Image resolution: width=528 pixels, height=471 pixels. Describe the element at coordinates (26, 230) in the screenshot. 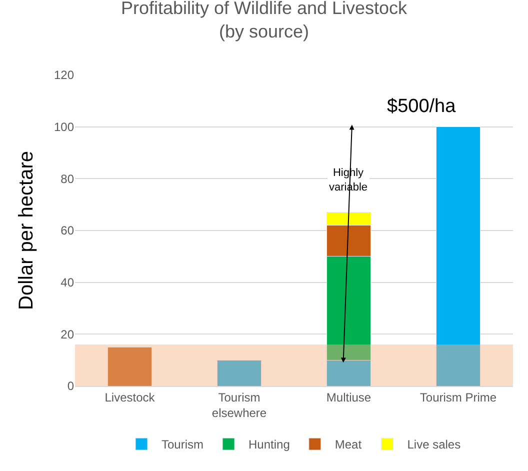

I see `y-axis-title: Dollar per hectare` at that location.